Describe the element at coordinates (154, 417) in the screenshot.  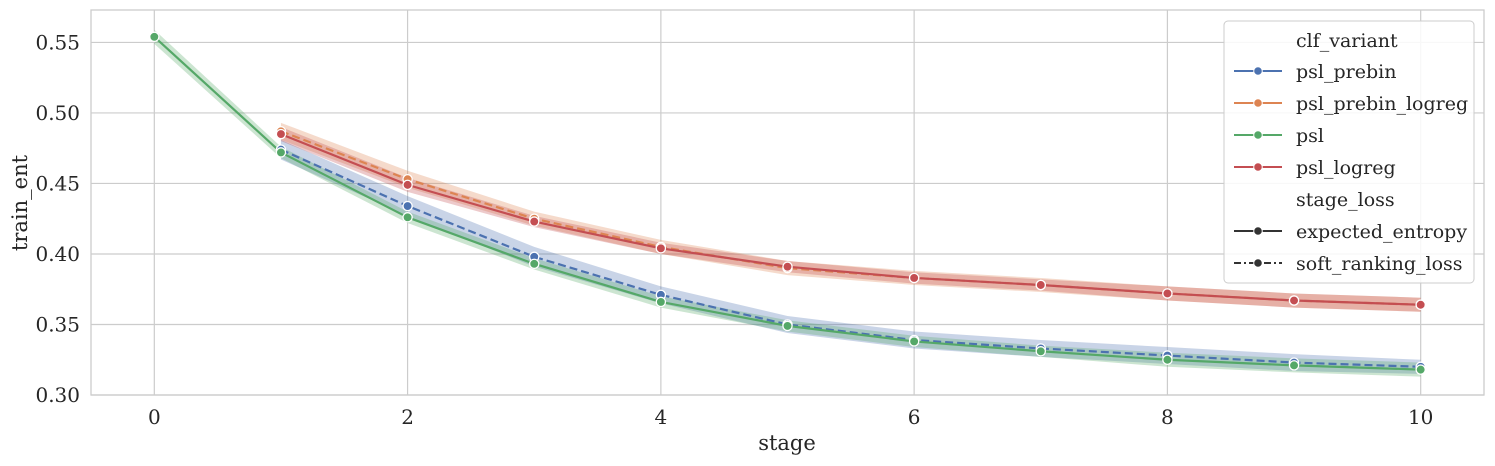
I see `x-tick-label: 0` at that location.